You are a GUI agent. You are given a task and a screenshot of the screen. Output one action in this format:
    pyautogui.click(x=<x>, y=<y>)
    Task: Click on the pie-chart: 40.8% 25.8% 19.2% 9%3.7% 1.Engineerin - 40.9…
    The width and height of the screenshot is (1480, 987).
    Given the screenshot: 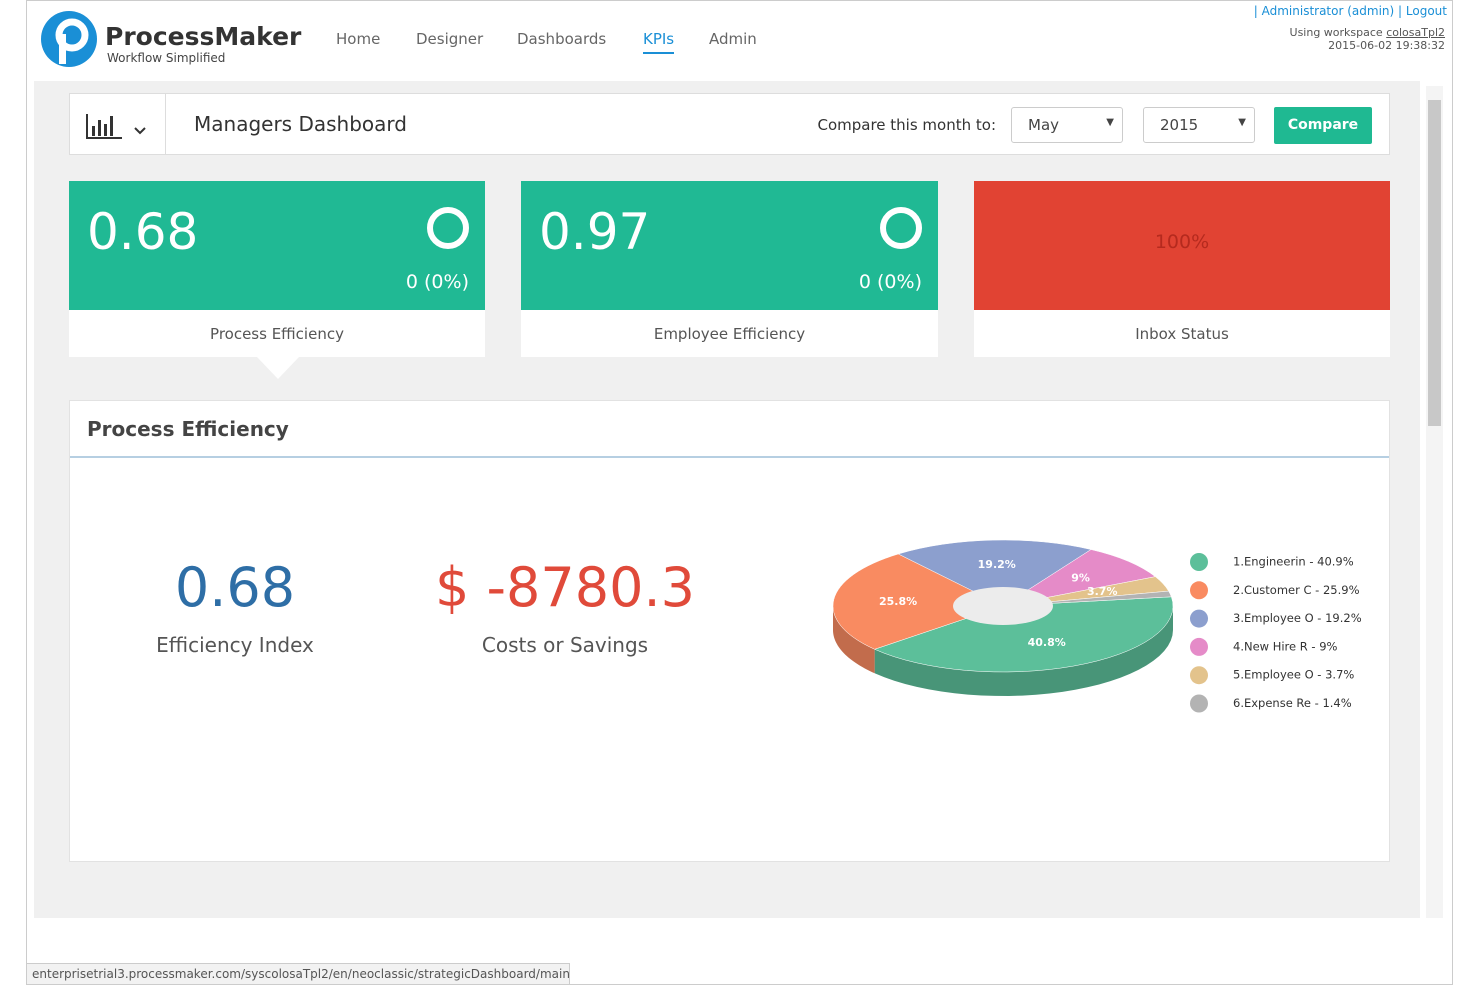 What is the action you would take?
    pyautogui.click(x=1097, y=626)
    